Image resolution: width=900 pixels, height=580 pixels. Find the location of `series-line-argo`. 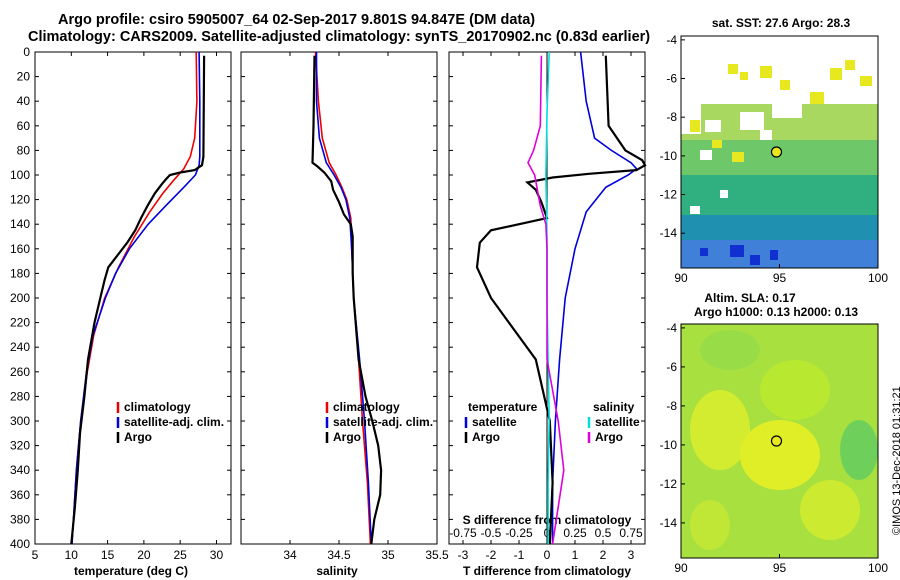

series-line-argo is located at coordinates (138, 300).